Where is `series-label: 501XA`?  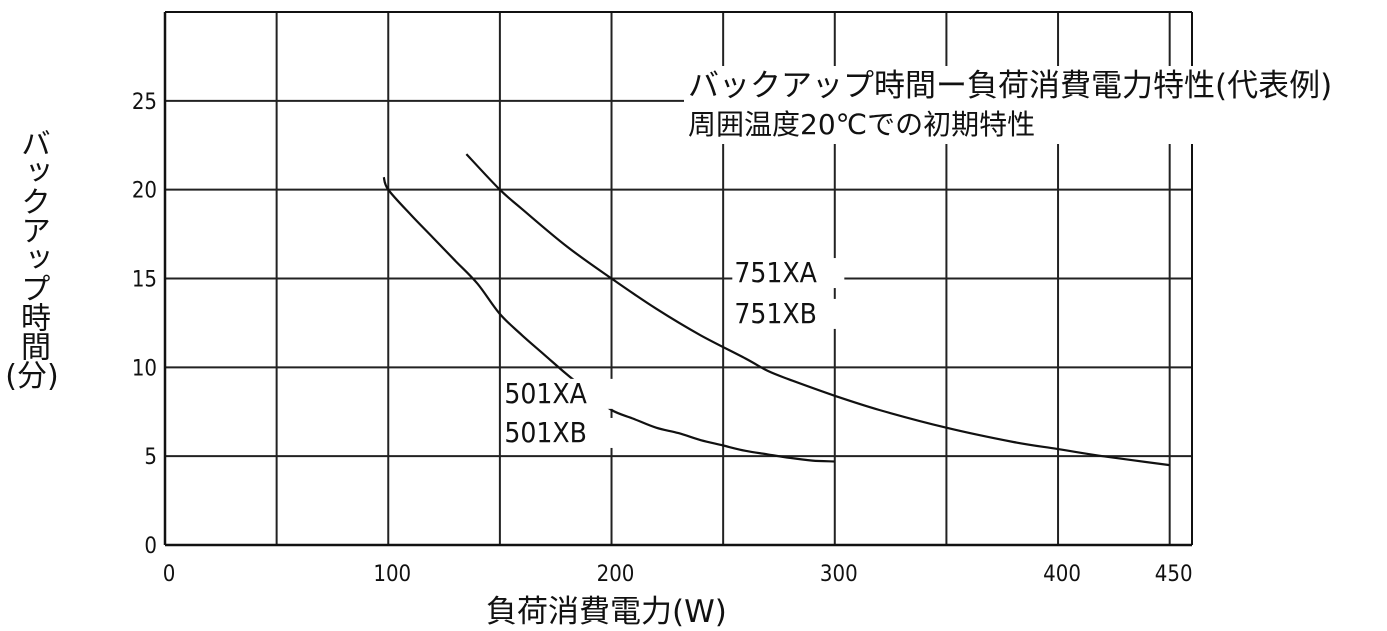 series-label: 501XA is located at coordinates (545, 393).